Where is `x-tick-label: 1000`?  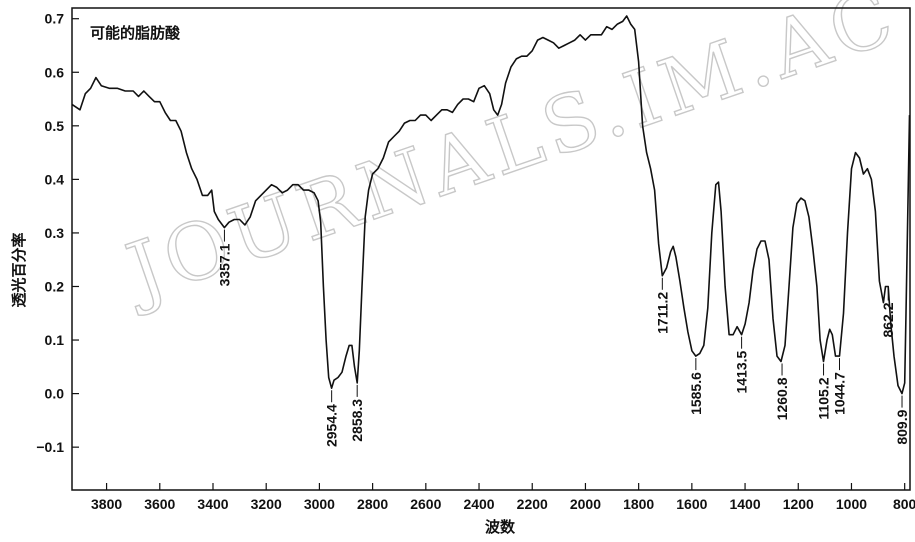 x-tick-label: 1000 is located at coordinates (851, 504).